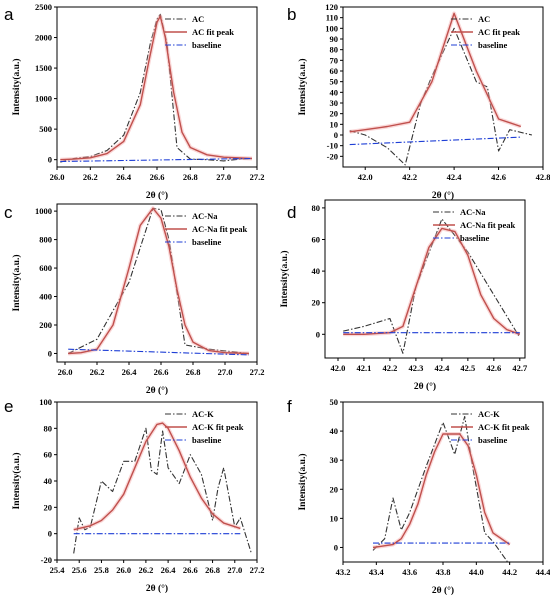 Image resolution: width=550 pixels, height=604 pixels. What do you see at coordinates (291, 212) in the screenshot?
I see `panel-letter: d` at bounding box center [291, 212].